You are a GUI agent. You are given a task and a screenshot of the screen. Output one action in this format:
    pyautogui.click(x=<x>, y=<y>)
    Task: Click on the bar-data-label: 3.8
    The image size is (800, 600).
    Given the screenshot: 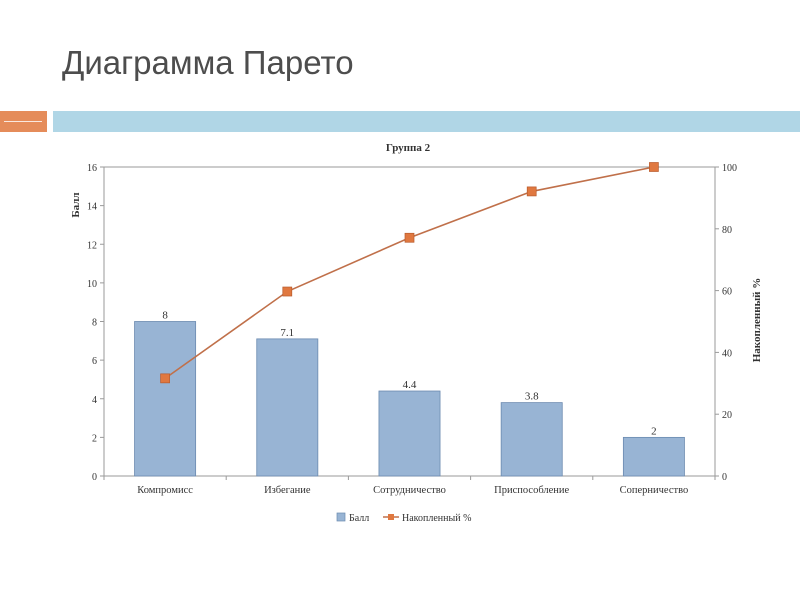 What is the action you would take?
    pyautogui.click(x=532, y=397)
    